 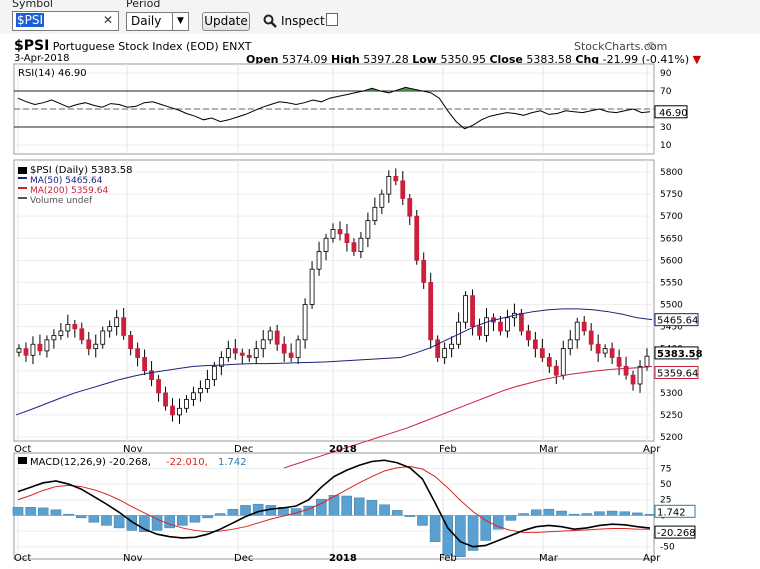 I want to click on rsi-overbought-fill, so click(x=372, y=89).